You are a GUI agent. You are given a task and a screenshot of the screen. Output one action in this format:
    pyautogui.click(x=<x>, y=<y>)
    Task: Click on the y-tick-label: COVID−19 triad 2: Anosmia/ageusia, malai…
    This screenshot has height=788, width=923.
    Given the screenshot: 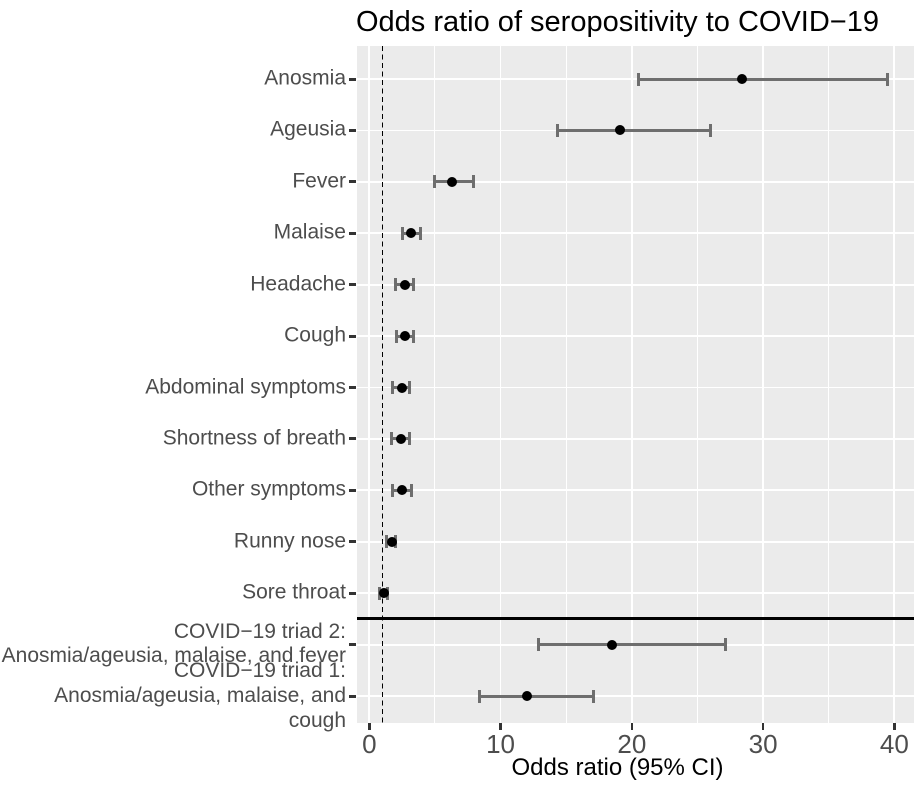 What is the action you would take?
    pyautogui.click(x=173, y=643)
    